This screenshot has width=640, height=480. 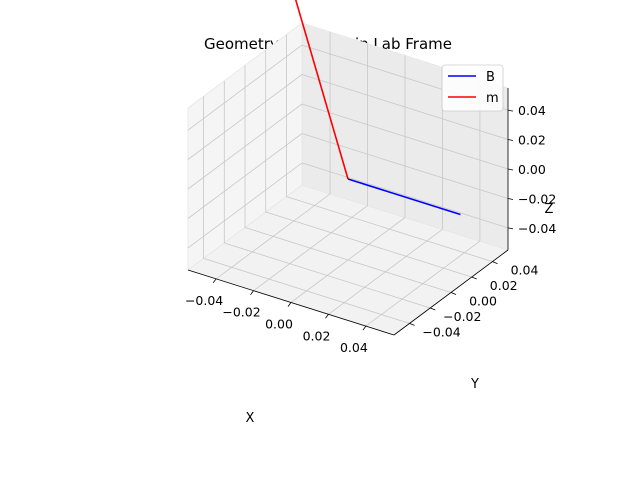 I want to click on z-axis-label: Z, so click(x=549, y=209).